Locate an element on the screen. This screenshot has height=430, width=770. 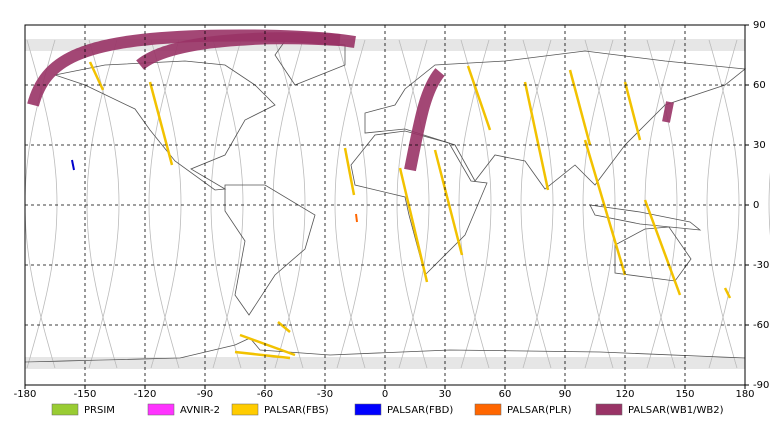
south-america is located at coordinates (270, 250).